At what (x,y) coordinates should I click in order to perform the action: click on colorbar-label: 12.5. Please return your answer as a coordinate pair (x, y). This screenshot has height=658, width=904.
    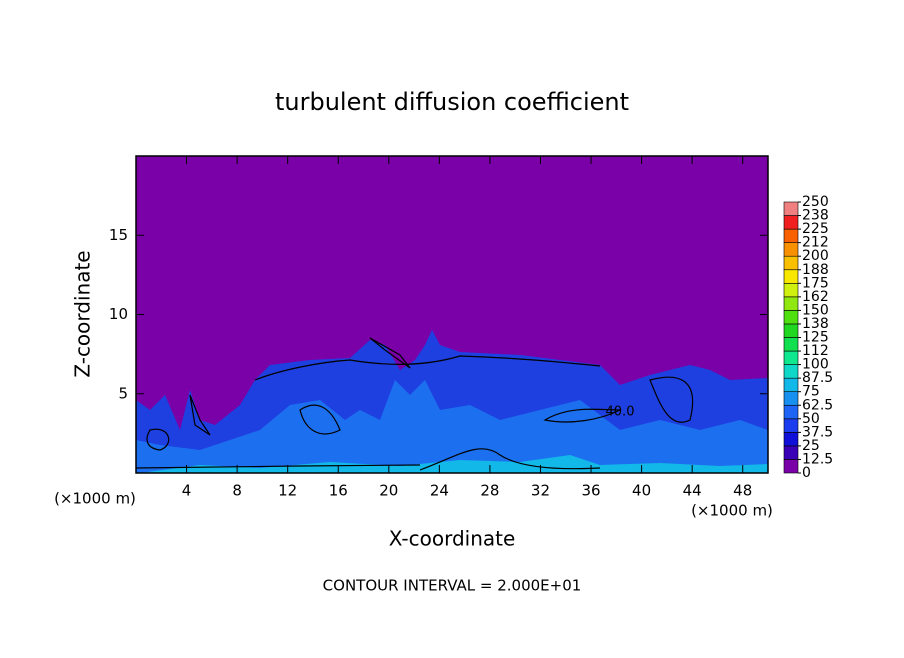
    Looking at the image, I should click on (817, 459).